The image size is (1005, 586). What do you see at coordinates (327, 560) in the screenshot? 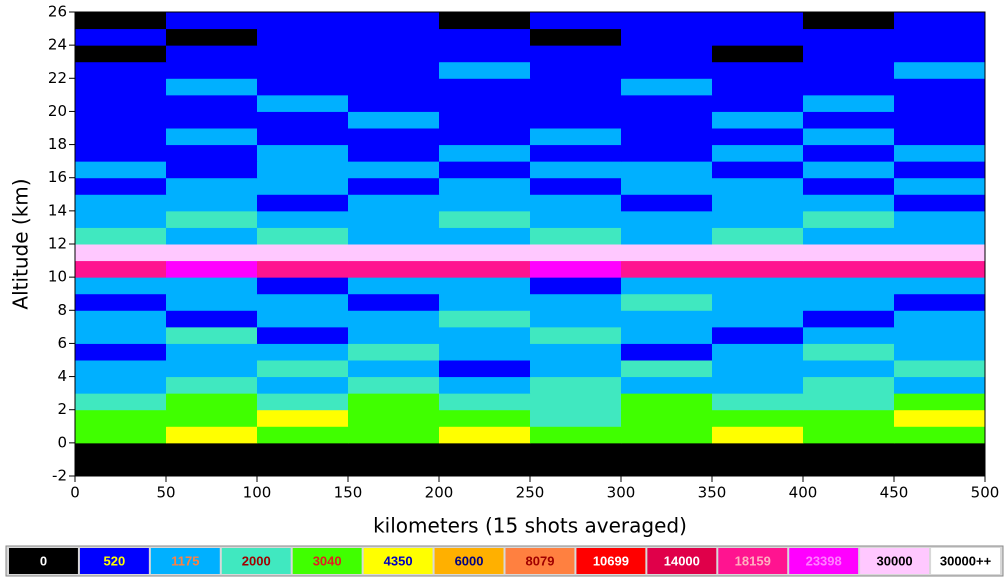
I see `colorbar-label: 3040` at bounding box center [327, 560].